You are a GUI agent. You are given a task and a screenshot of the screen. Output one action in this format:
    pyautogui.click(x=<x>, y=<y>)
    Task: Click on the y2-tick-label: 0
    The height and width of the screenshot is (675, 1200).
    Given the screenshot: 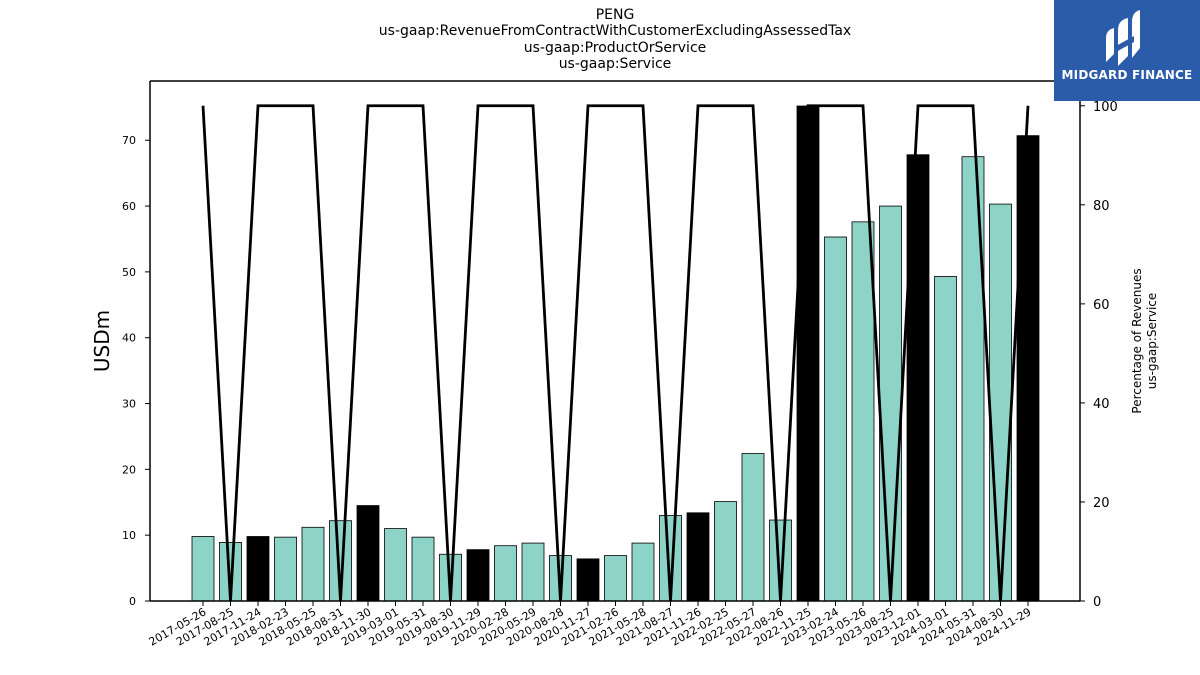 What is the action you would take?
    pyautogui.click(x=1097, y=602)
    